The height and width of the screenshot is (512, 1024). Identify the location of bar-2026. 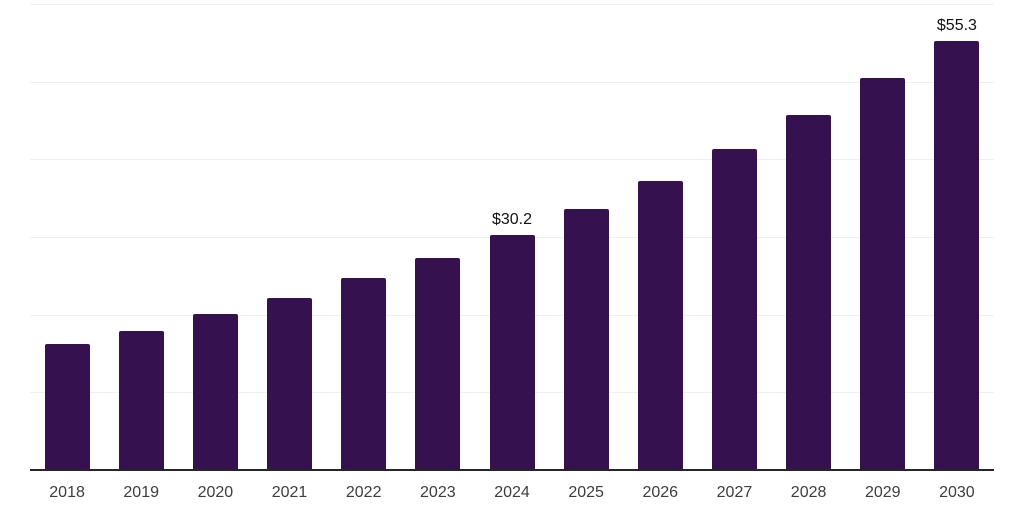
(660, 325).